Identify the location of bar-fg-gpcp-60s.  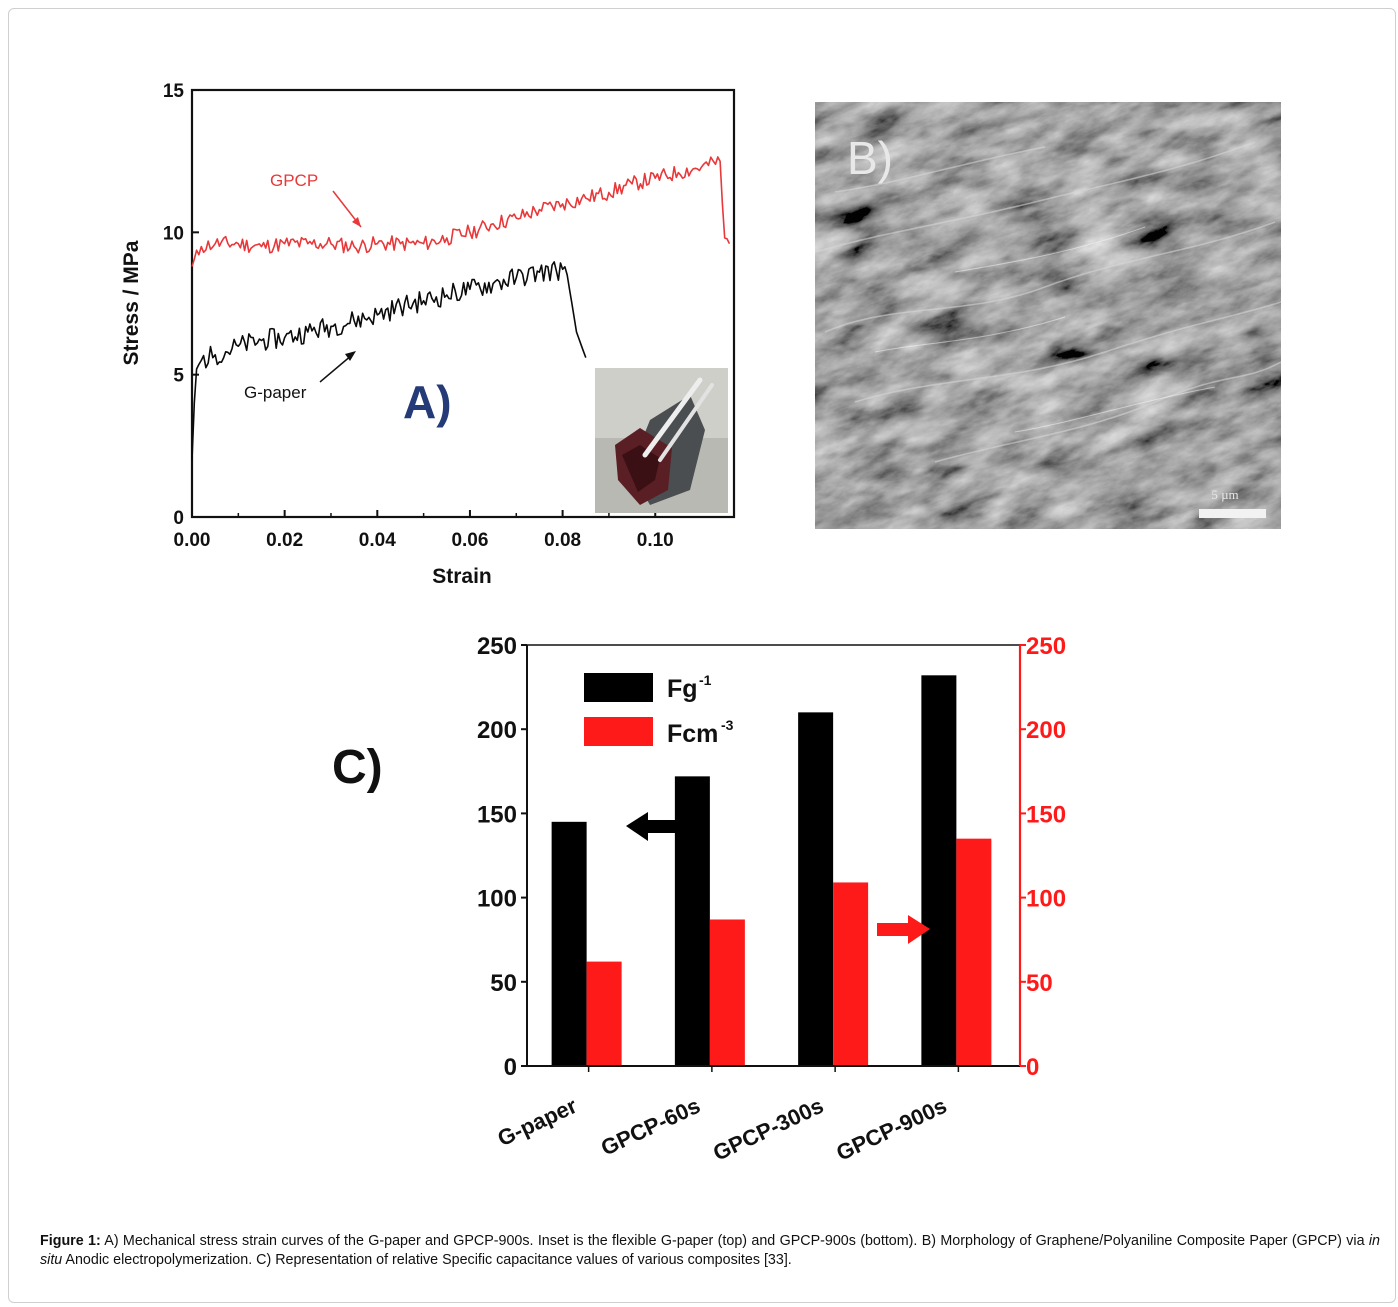
(692, 921).